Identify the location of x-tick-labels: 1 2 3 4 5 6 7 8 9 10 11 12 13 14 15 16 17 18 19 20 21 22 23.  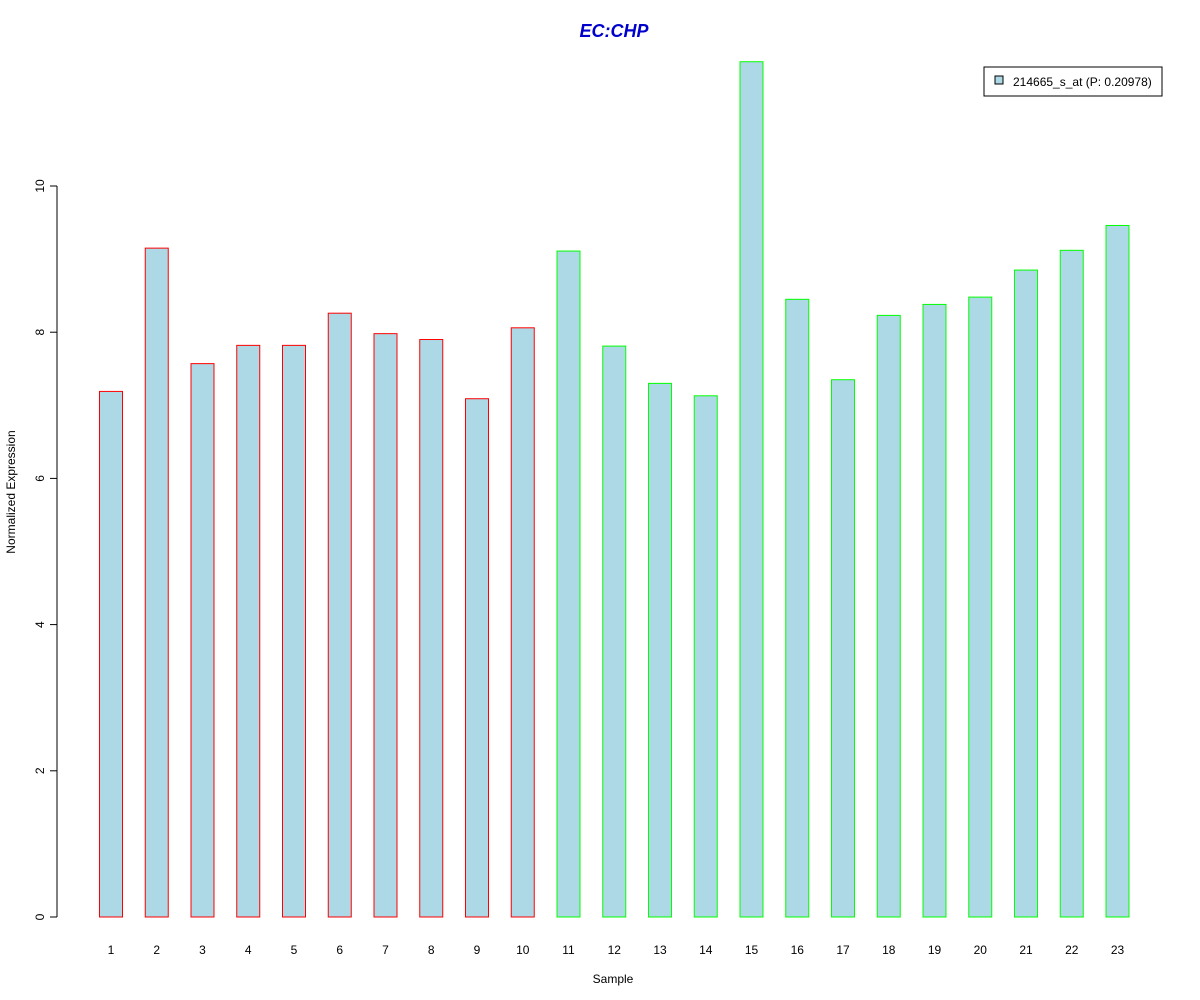
(616, 950).